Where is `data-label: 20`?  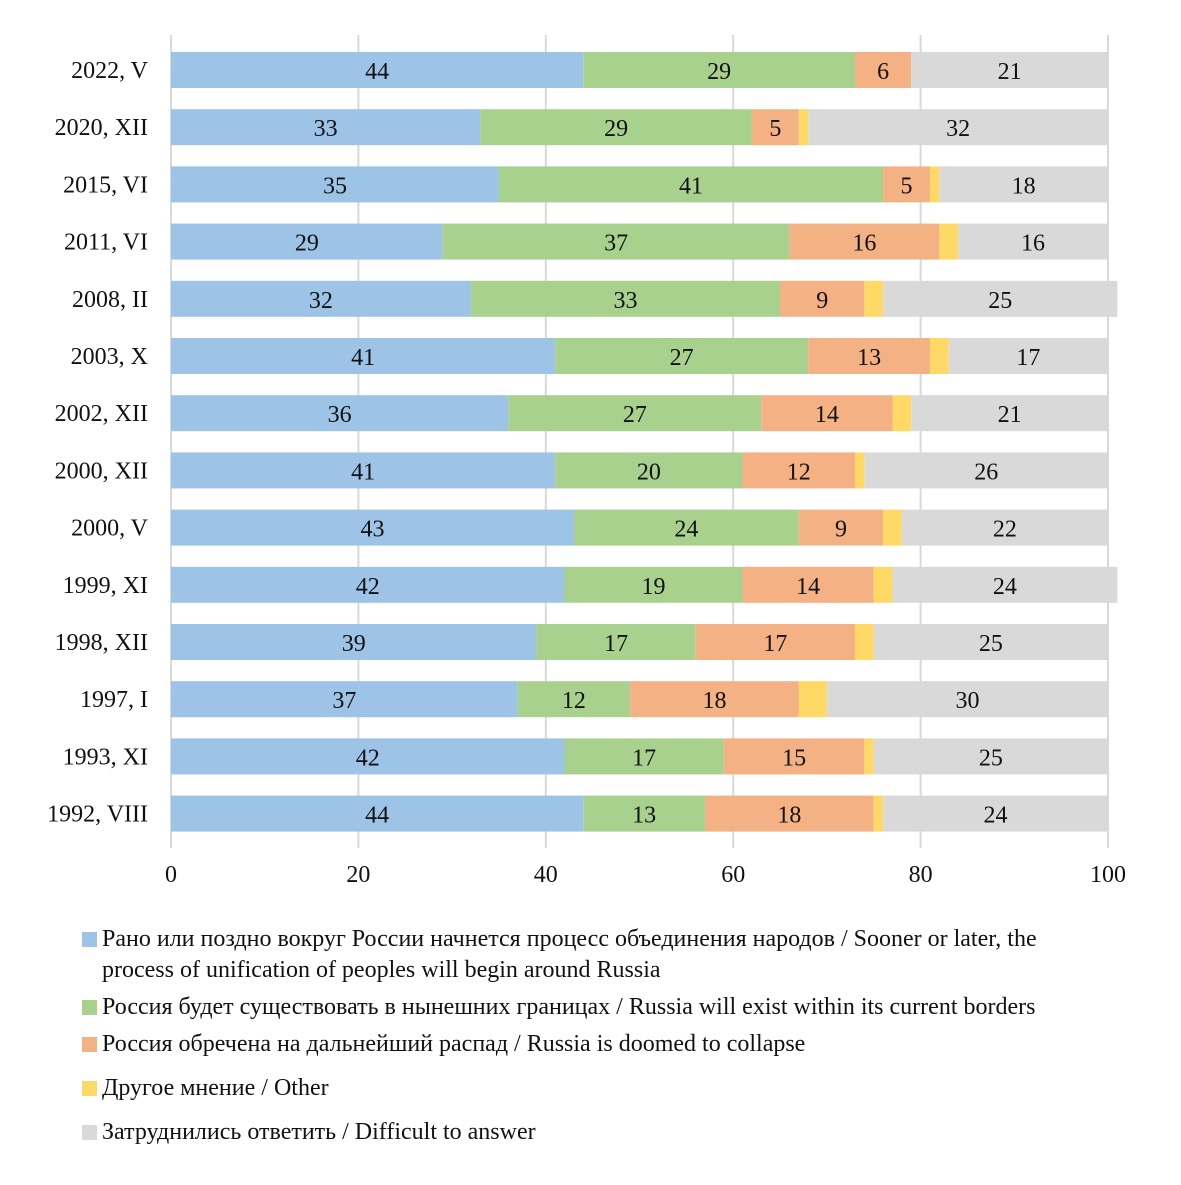 data-label: 20 is located at coordinates (649, 472).